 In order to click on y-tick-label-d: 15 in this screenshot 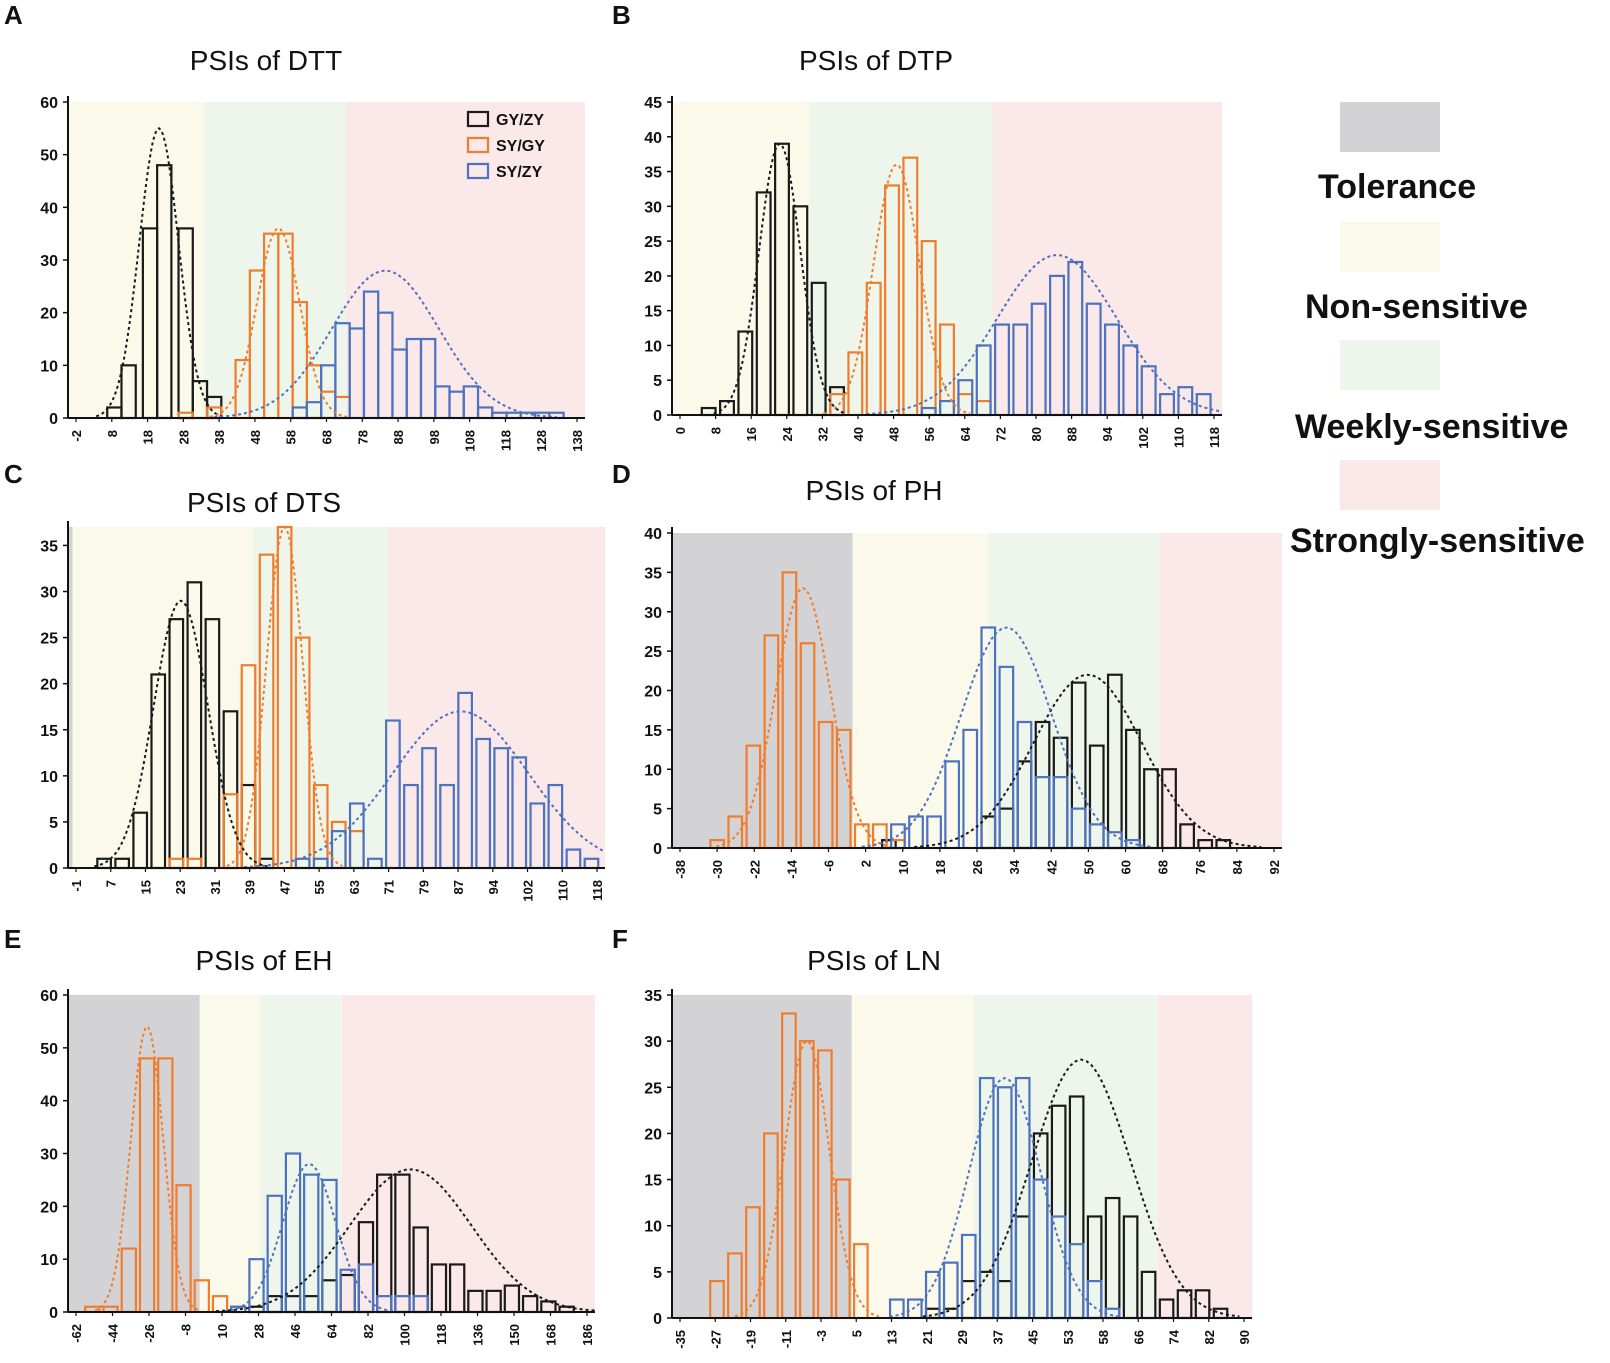, I will do `click(653, 731)`.